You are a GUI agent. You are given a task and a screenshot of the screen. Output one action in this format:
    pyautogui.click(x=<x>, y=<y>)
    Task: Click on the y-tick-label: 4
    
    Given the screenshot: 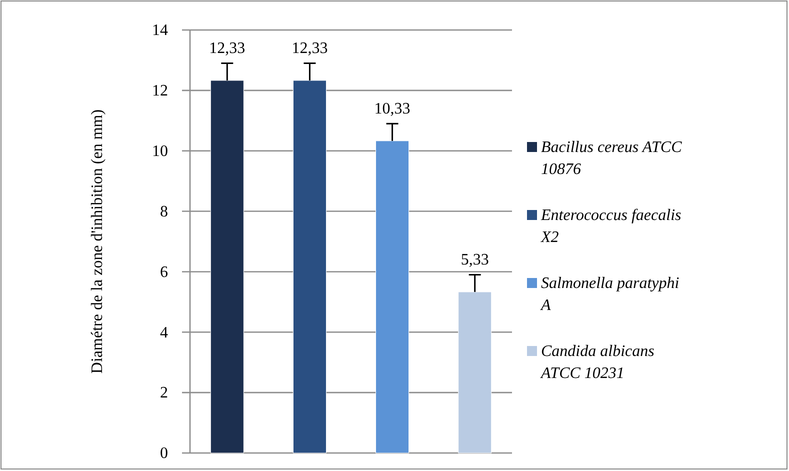 What is the action you would take?
    pyautogui.click(x=164, y=333)
    